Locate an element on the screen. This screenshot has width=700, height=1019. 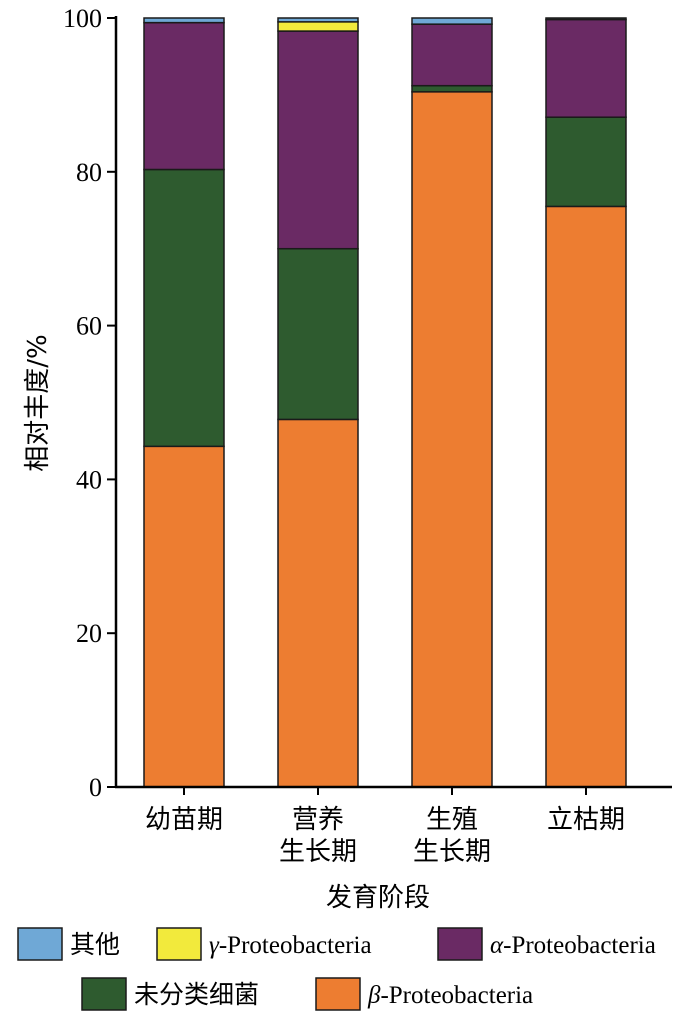
y-tick-label: 40 is located at coordinates (89, 479).